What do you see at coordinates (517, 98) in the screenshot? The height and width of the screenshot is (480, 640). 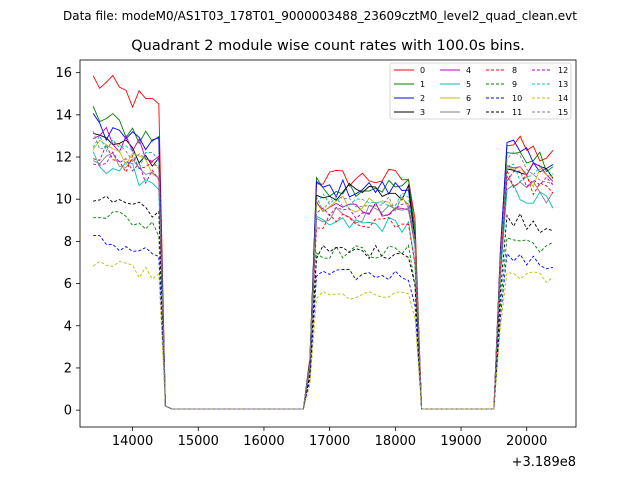 I see `legend-label-10: 10` at bounding box center [517, 98].